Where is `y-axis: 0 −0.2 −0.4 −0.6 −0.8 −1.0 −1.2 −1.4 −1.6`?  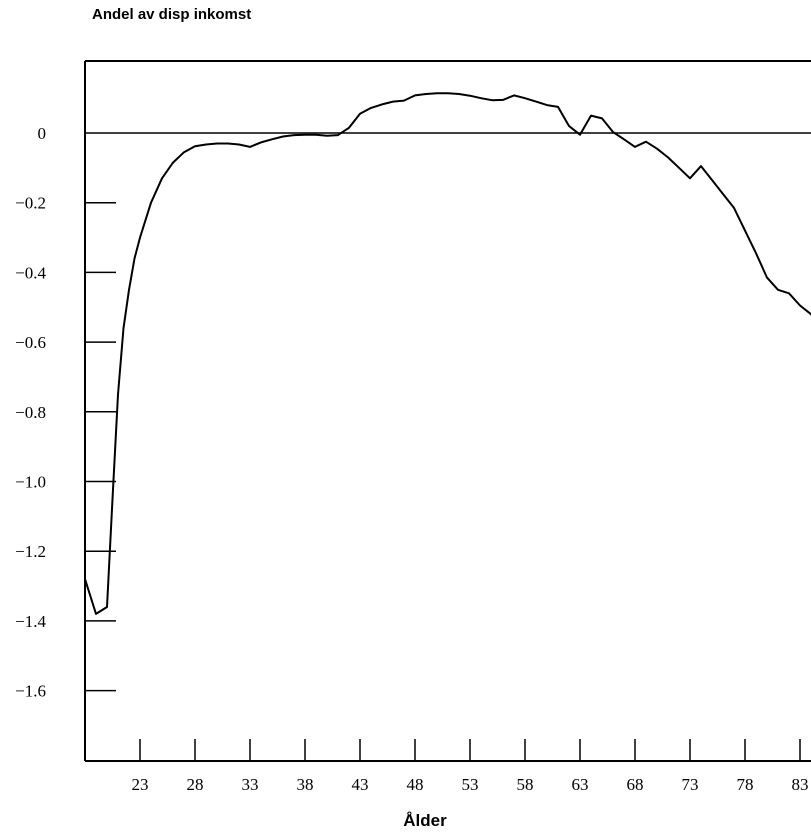
y-axis: 0 −0.2 −0.4 −0.6 −0.8 −1.0 −1.2 −1.4 −1.6 is located at coordinates (65, 412).